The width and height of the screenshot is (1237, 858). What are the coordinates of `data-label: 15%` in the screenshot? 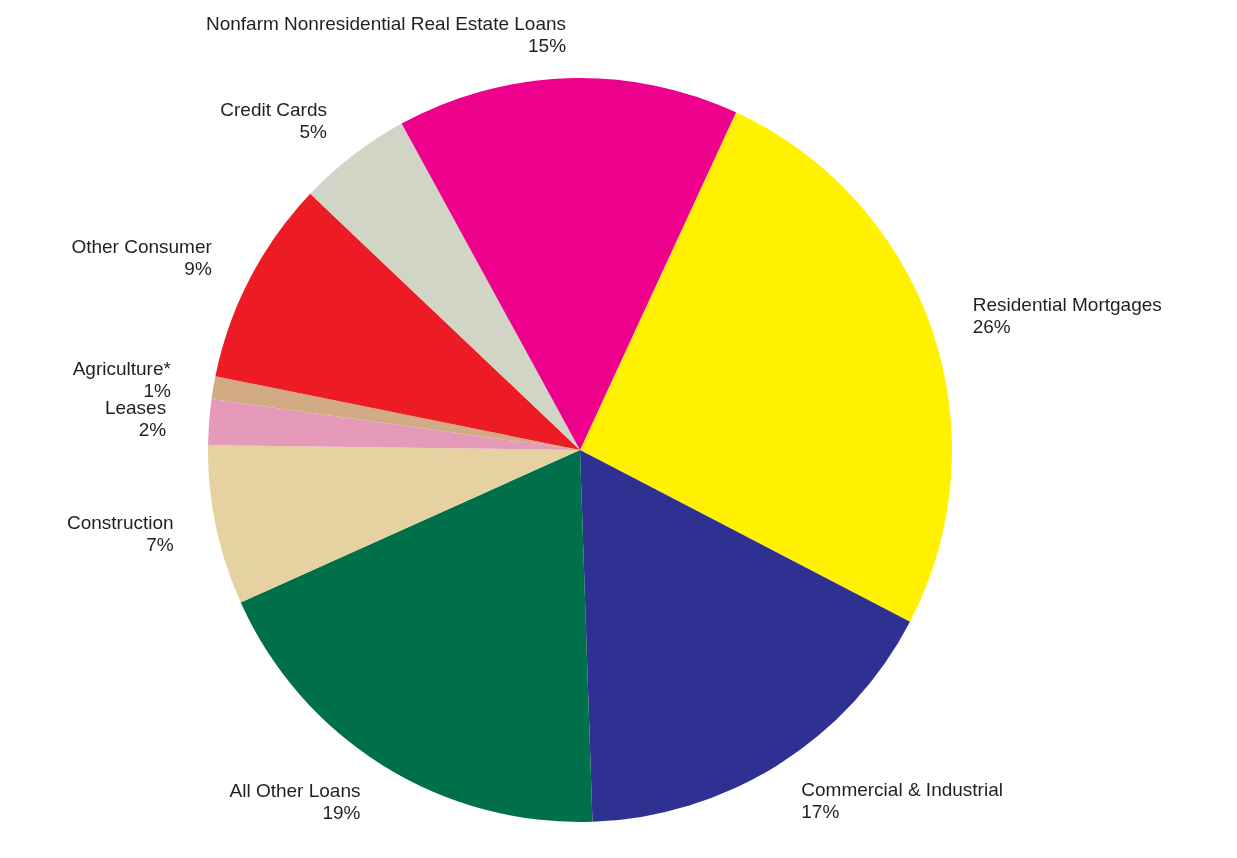 It's located at (547, 46).